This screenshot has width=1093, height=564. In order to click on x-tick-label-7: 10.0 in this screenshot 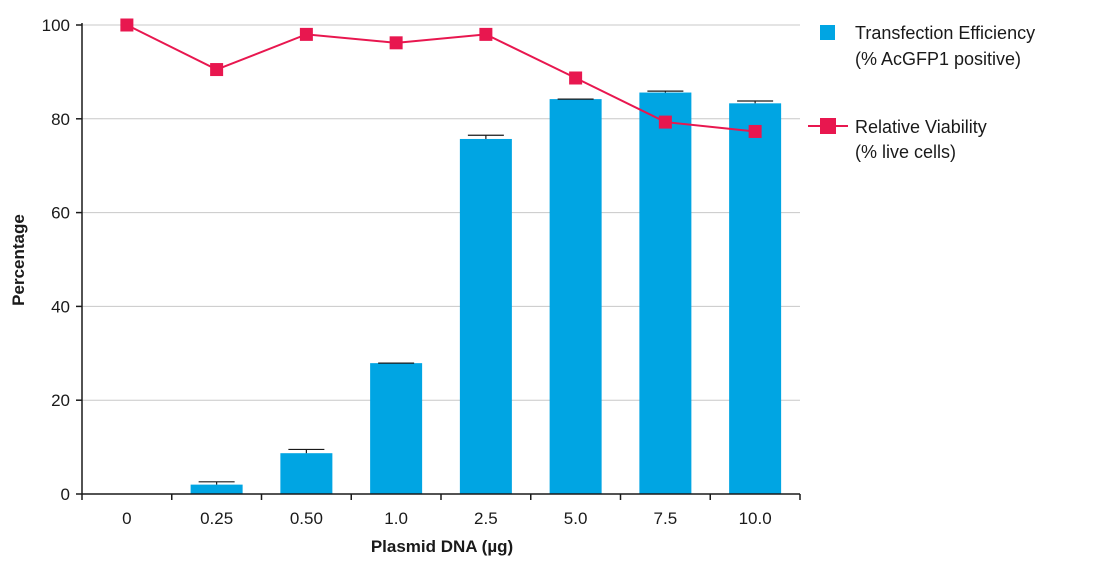, I will do `click(755, 518)`.